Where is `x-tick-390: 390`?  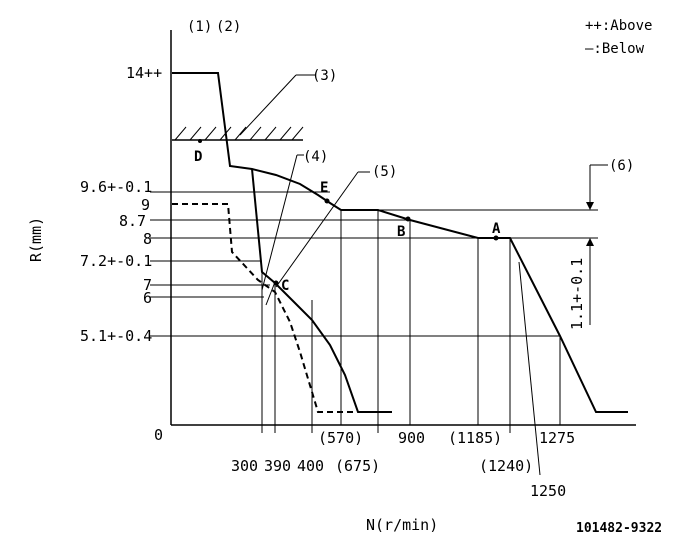 x-tick-390: 390 is located at coordinates (277, 466).